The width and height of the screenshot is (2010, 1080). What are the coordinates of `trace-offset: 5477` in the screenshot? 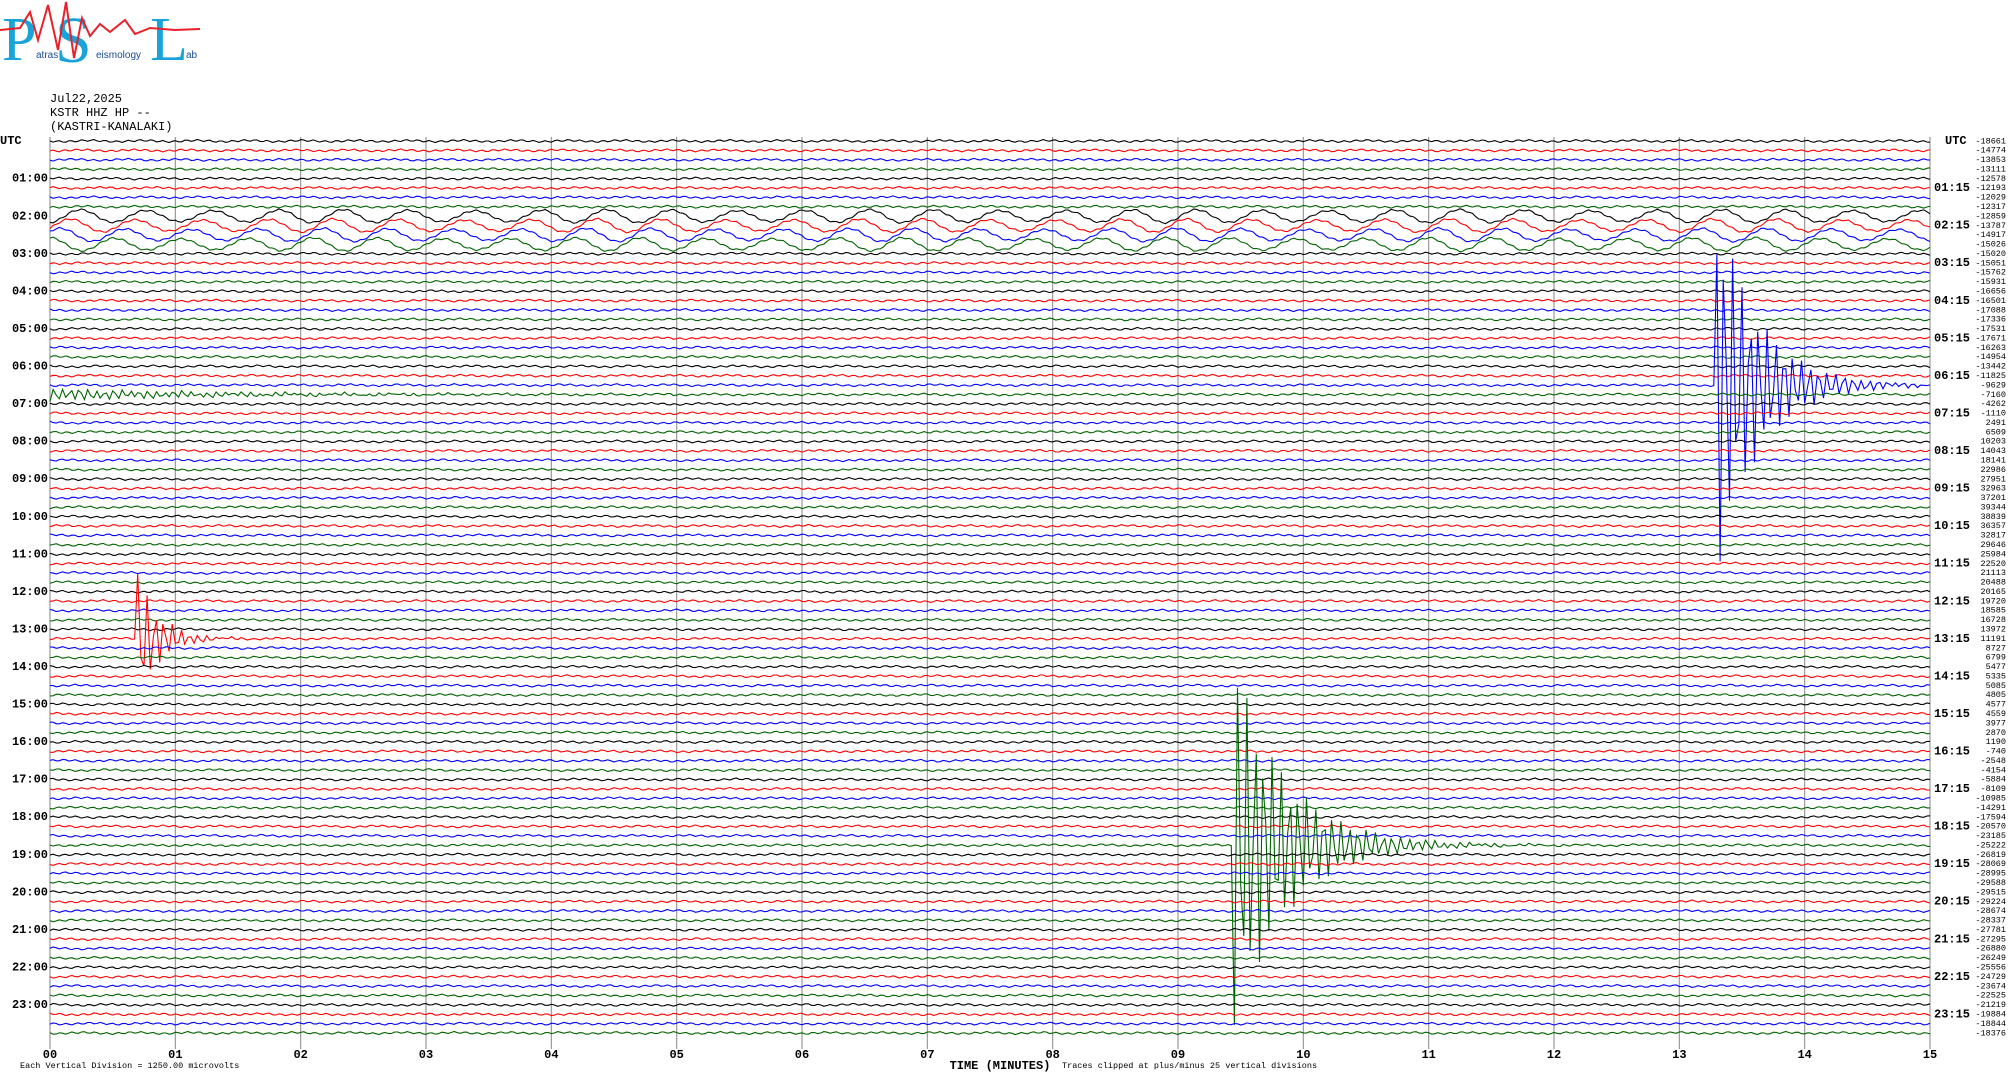 It's located at (1996, 667).